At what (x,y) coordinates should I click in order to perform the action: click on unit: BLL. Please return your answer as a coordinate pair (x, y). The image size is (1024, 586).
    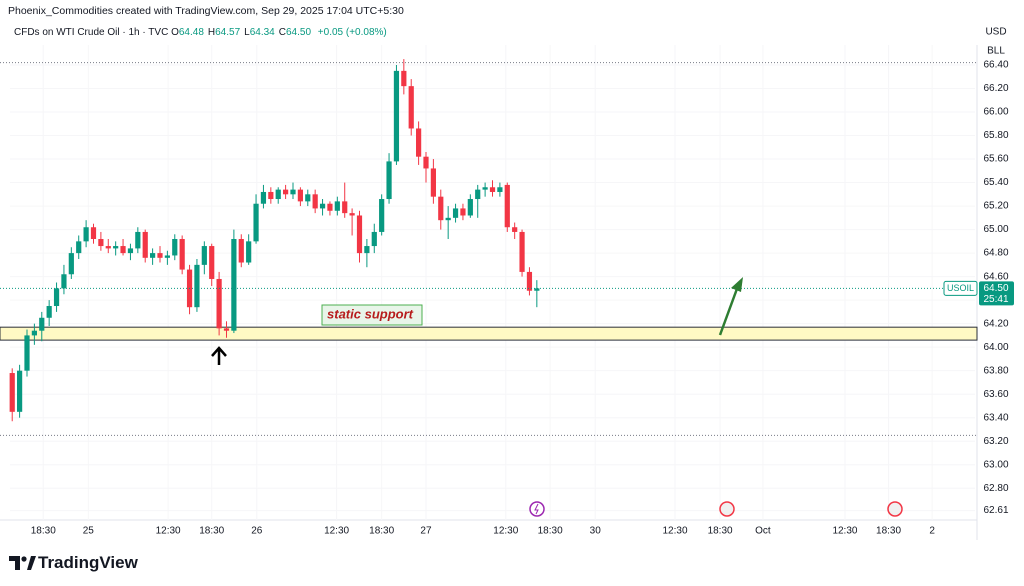
    Looking at the image, I should click on (996, 51).